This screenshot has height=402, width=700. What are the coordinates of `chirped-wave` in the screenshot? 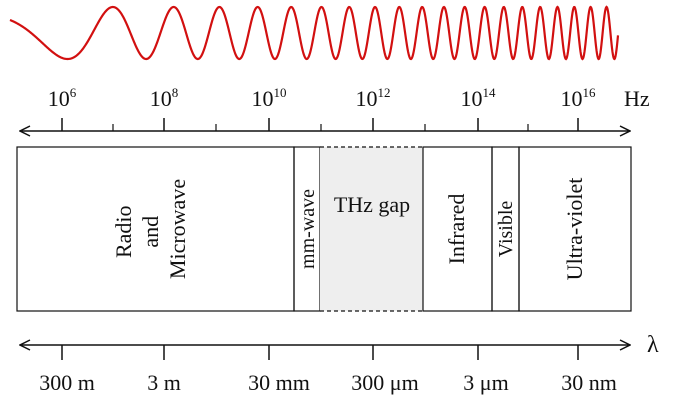 It's located at (314, 33).